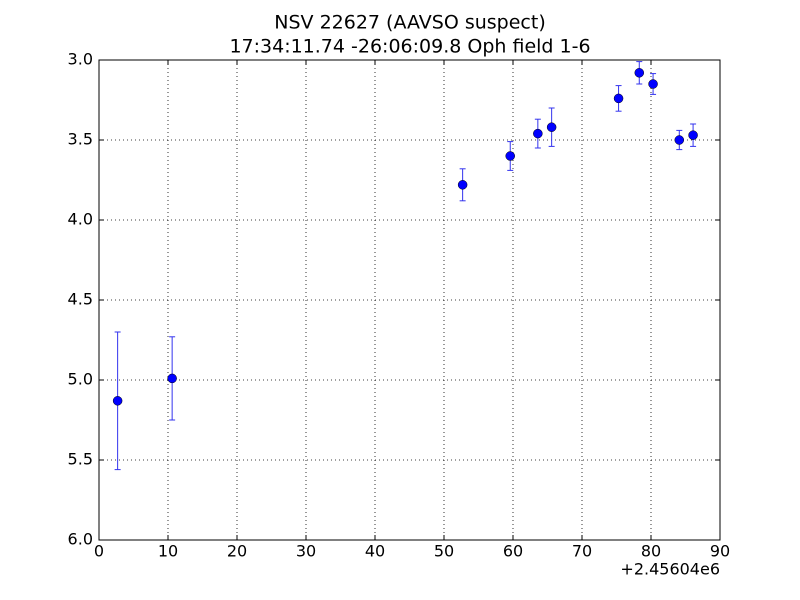 This screenshot has height=600, width=800. Describe the element at coordinates (99, 551) in the screenshot. I see `x-tick-label: 0` at that location.